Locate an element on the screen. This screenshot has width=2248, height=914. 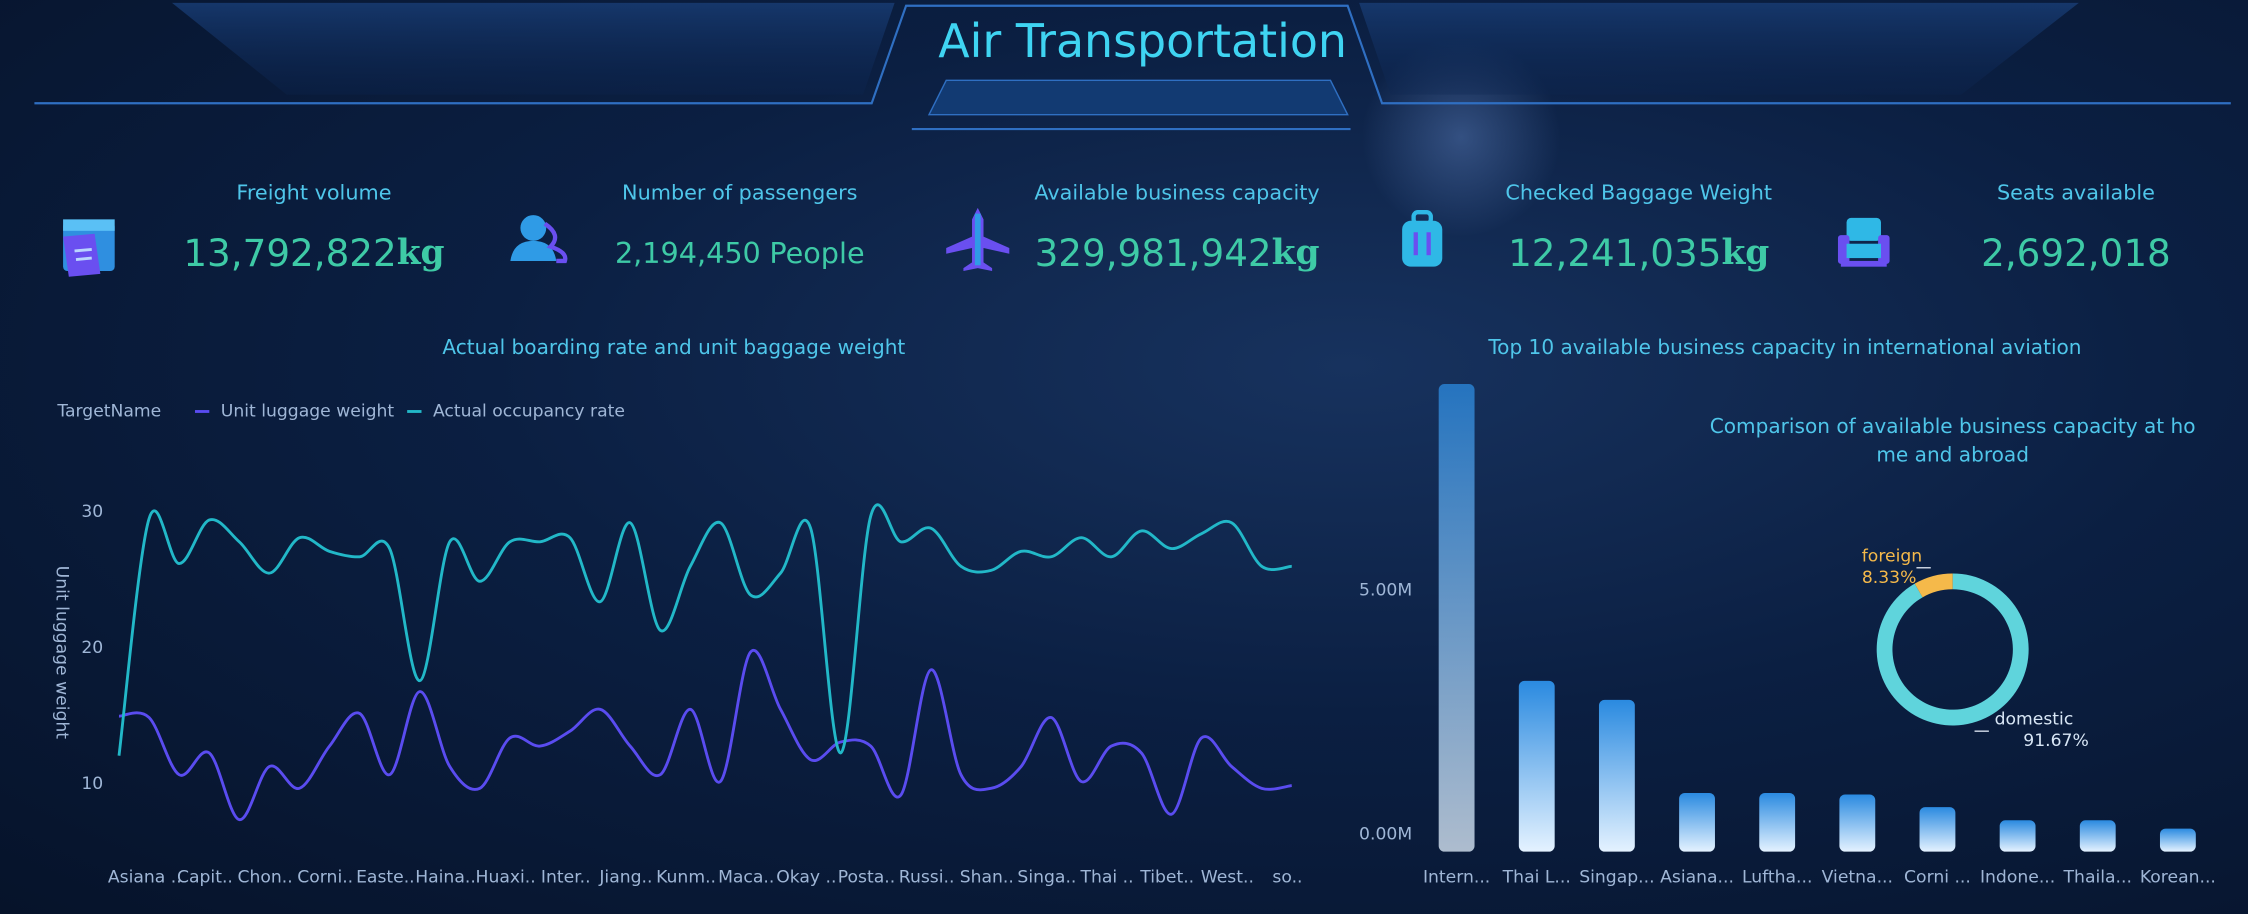
x-tick-label: Chon.. is located at coordinates (264, 877).